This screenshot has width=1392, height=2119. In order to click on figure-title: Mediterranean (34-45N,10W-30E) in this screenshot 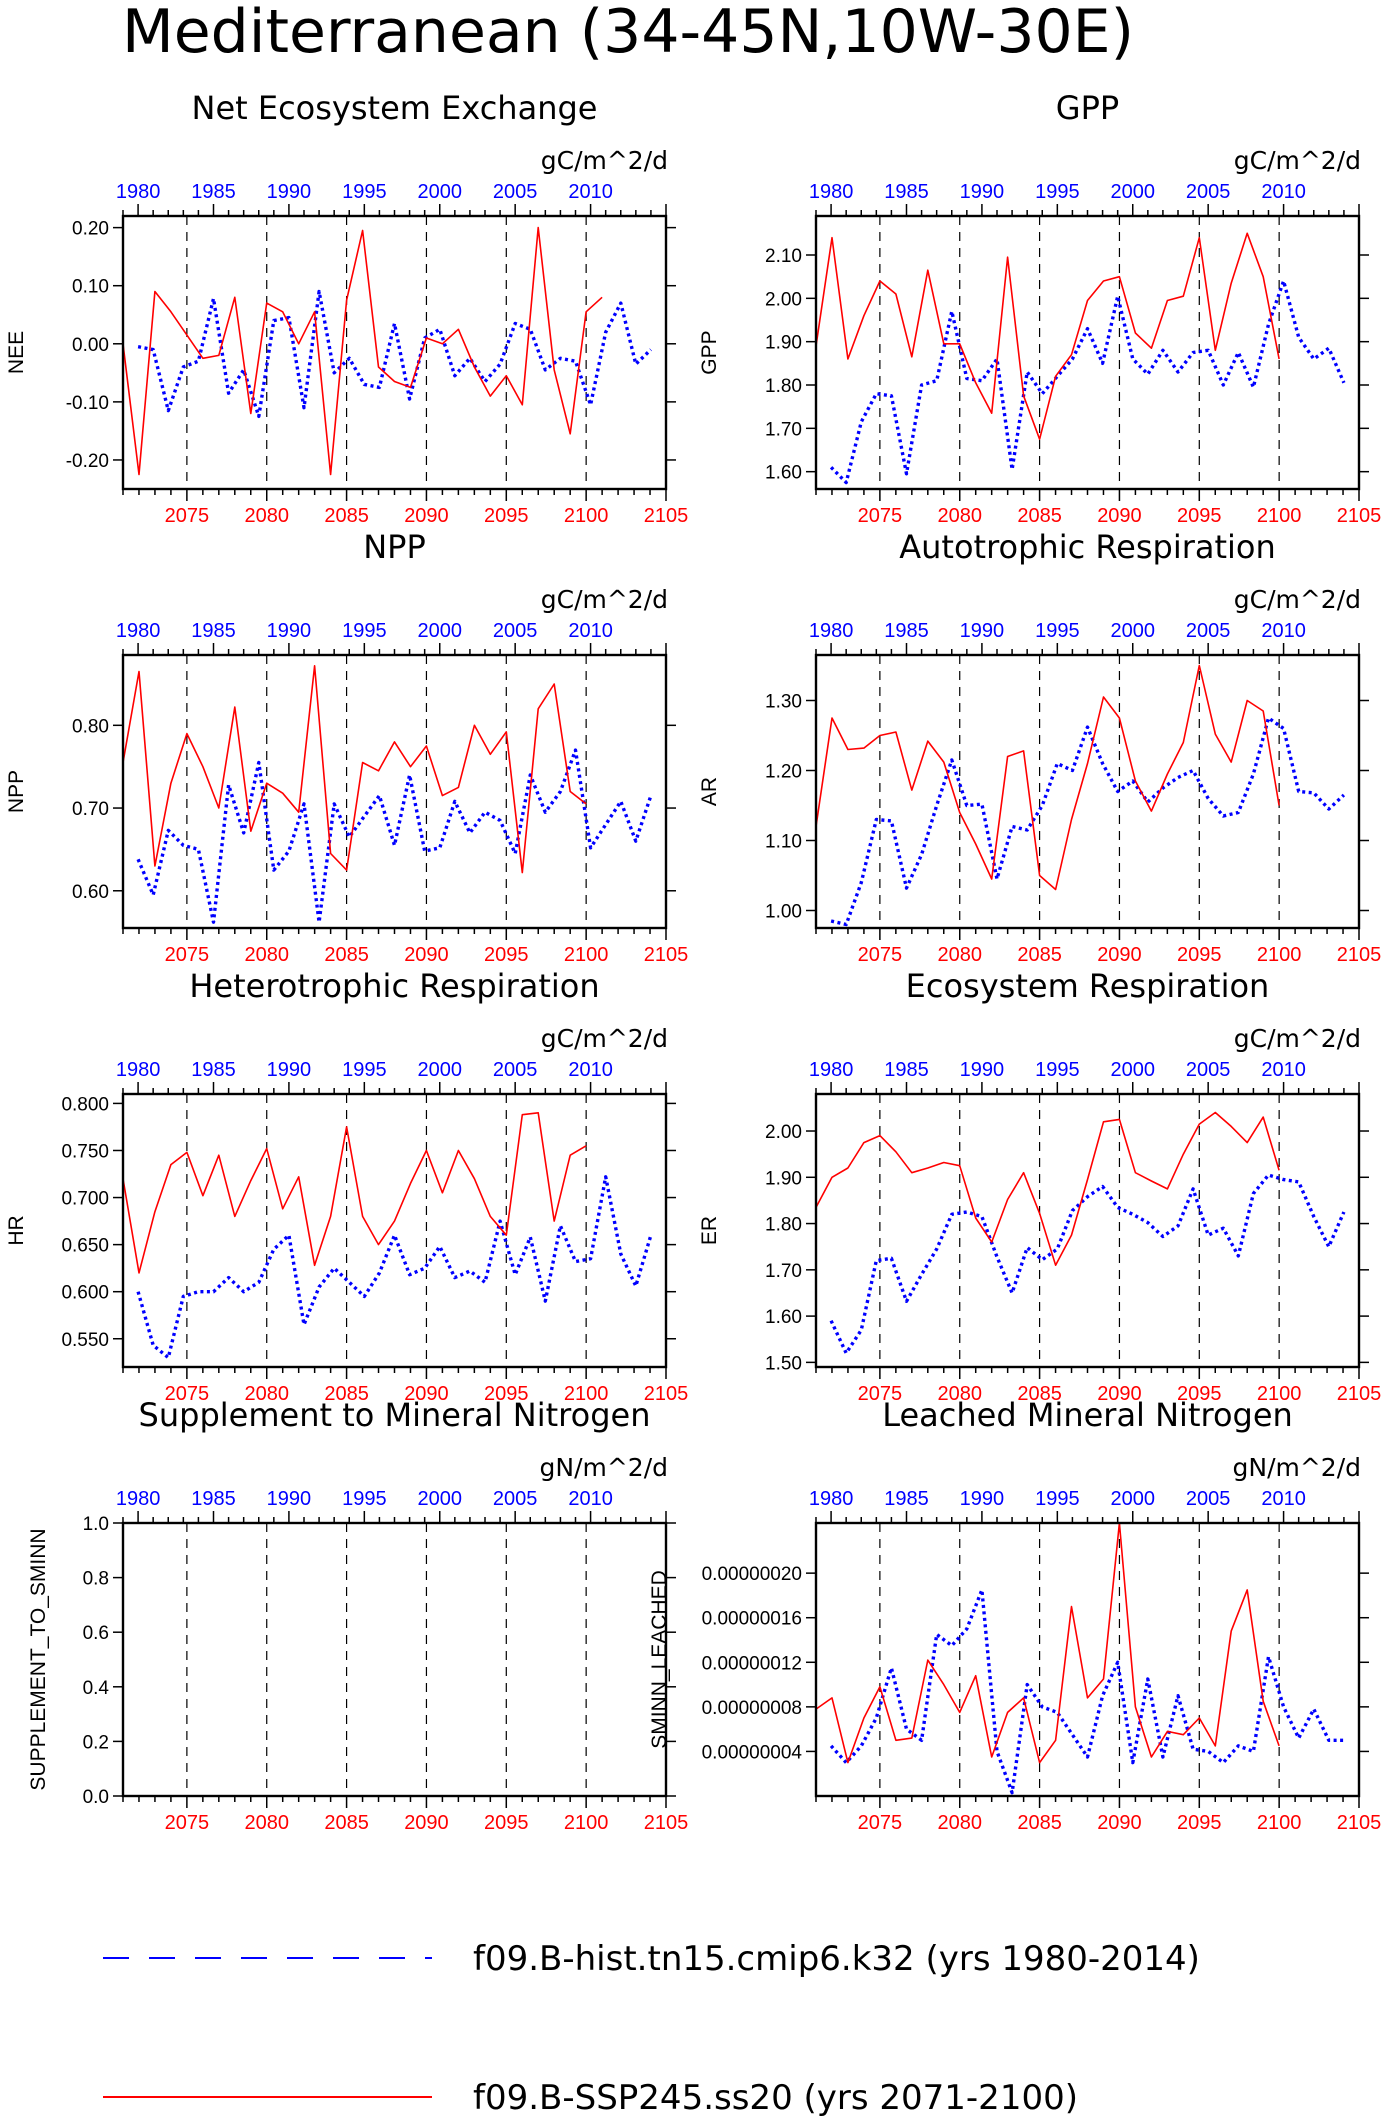, I will do `click(628, 33)`.